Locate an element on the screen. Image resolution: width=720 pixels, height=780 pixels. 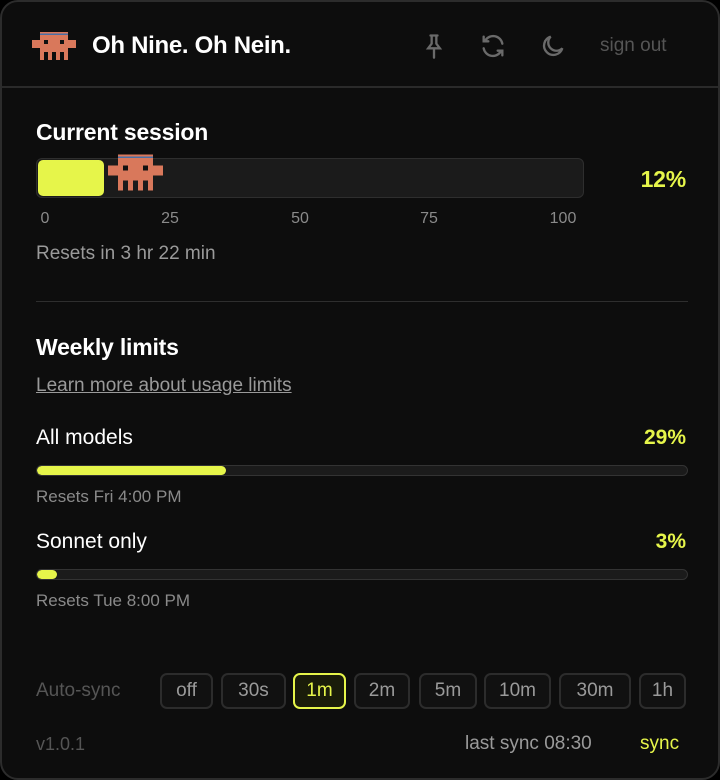
autosync-1h-button: 1h is located at coordinates (662, 691).